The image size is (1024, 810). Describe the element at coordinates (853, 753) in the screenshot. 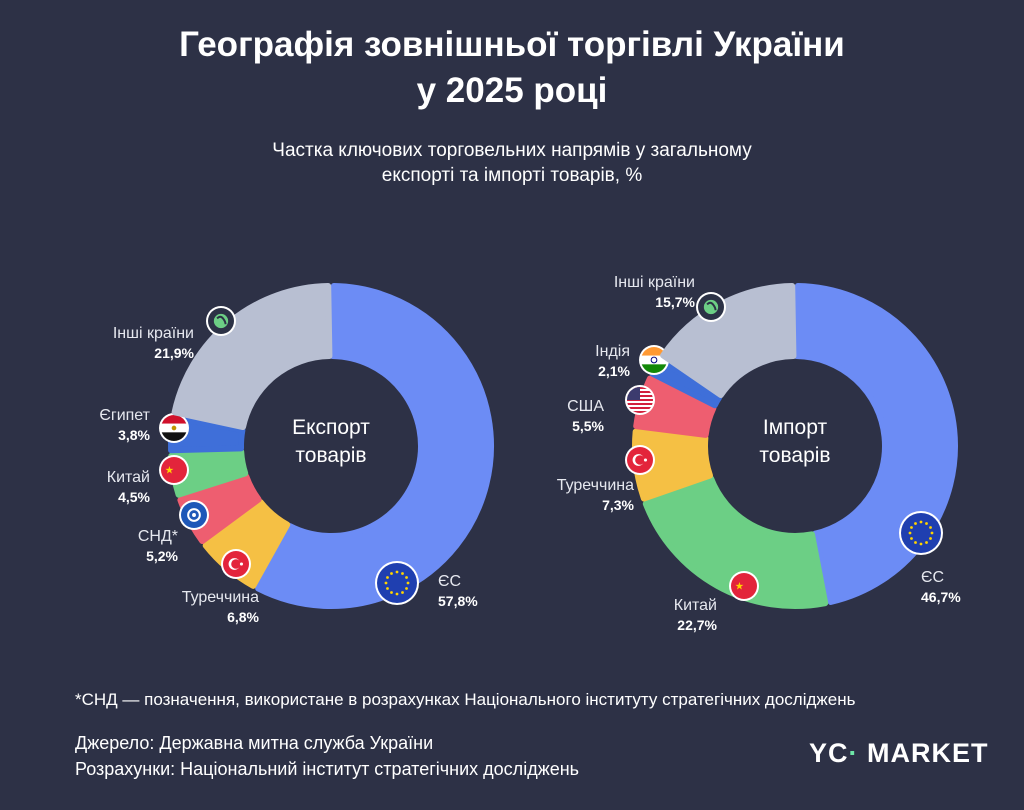

I see `logo-accent: ·` at that location.